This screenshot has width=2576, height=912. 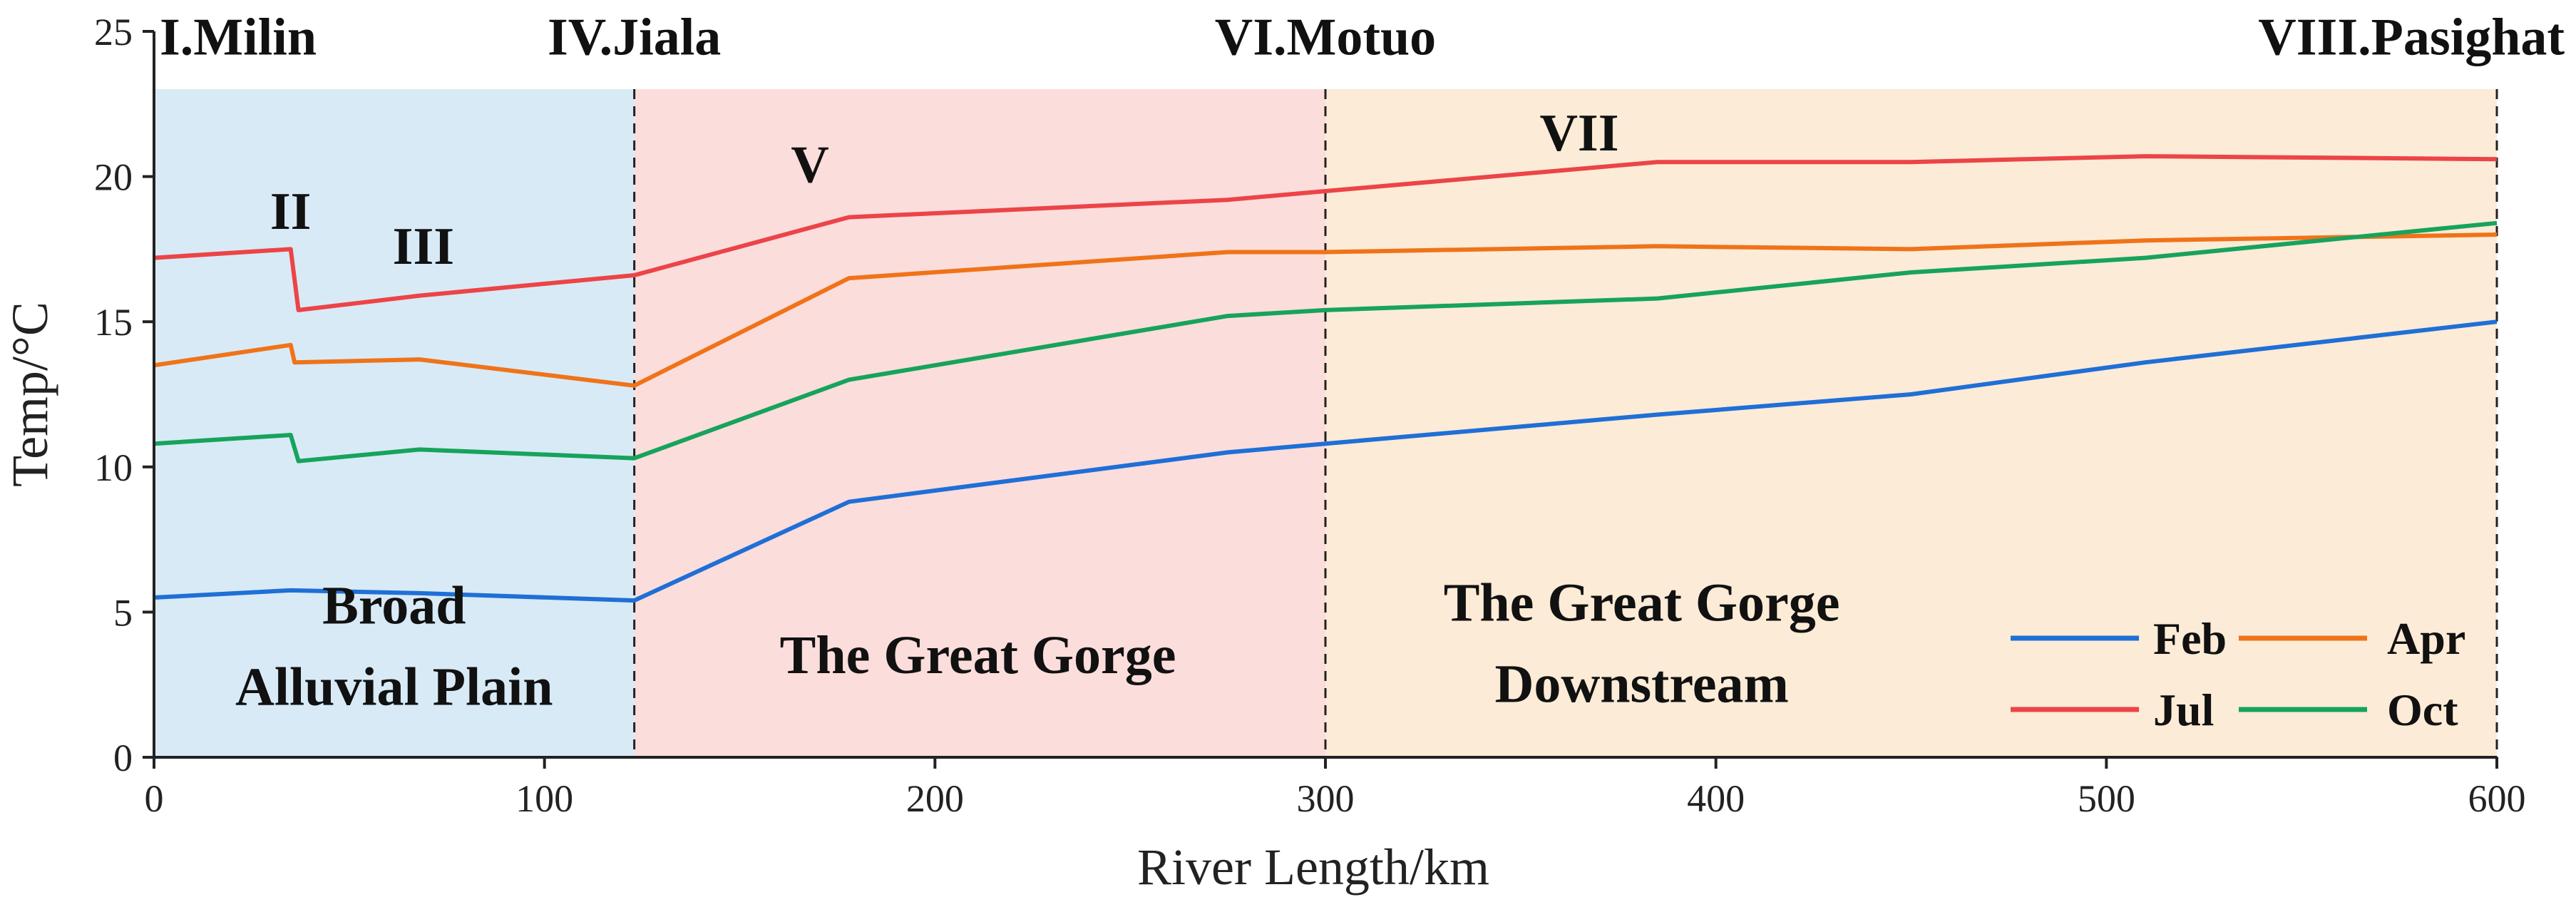 I want to click on y-tick-label: 25, so click(x=113, y=32).